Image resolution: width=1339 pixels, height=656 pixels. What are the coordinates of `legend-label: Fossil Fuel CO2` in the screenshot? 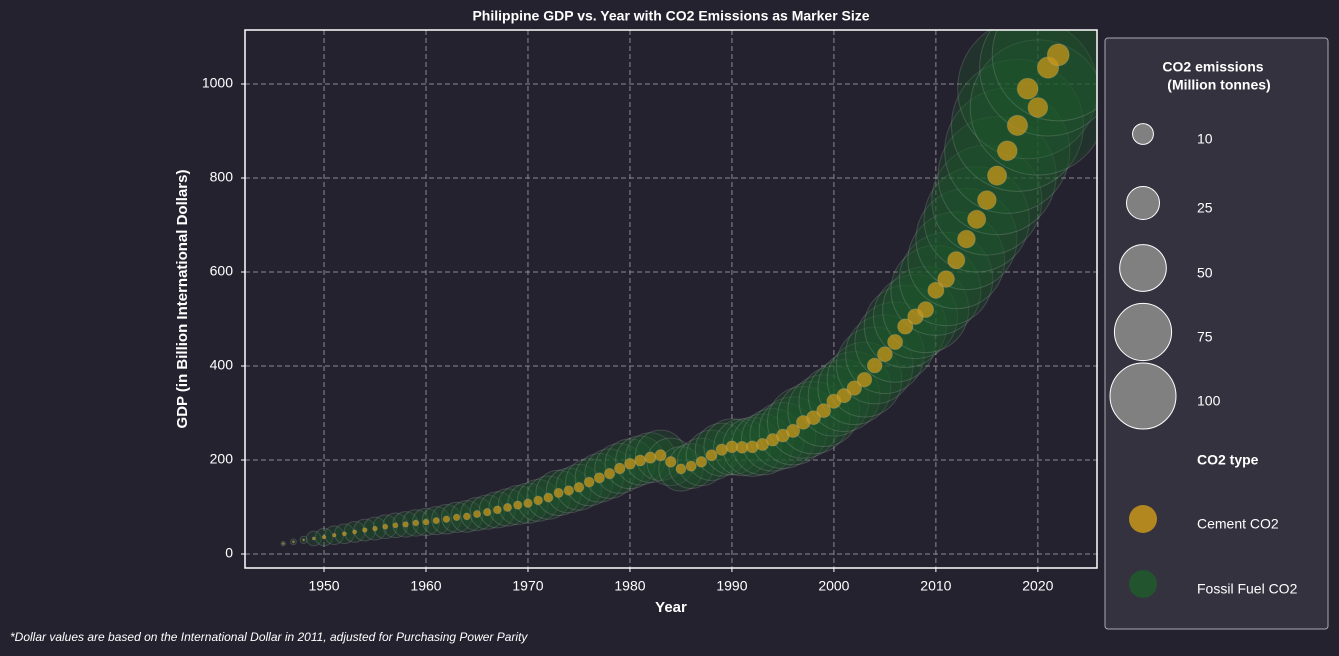 It's located at (1247, 589).